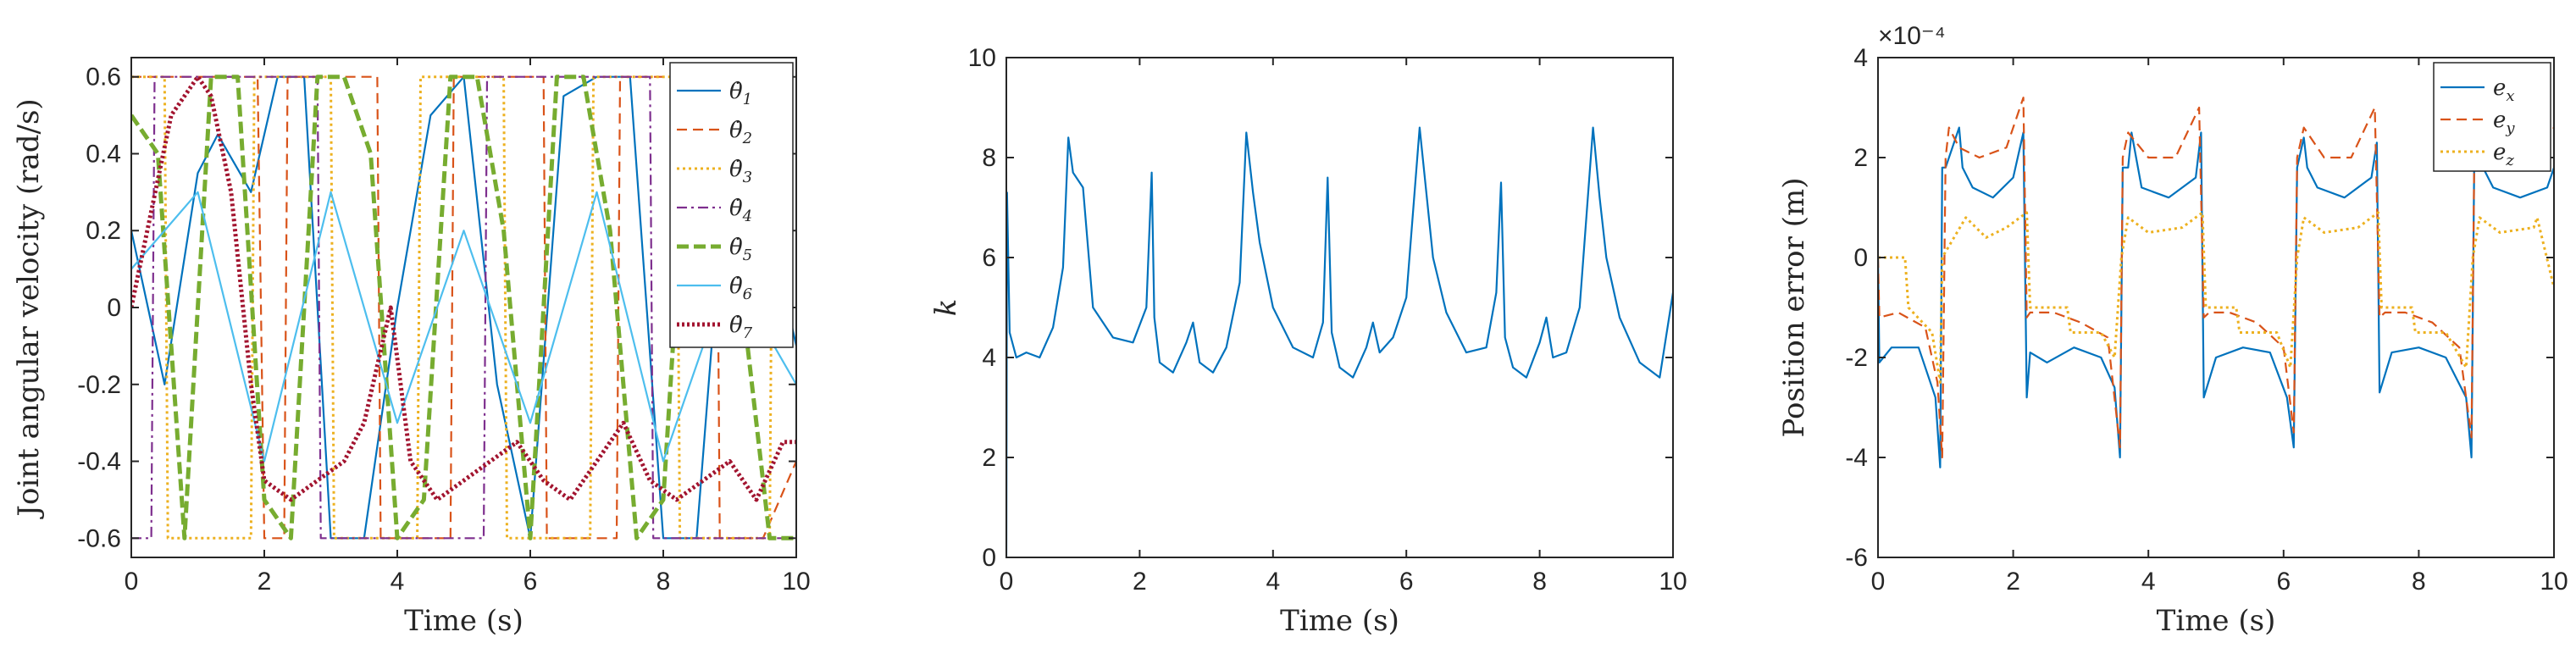  I want to click on y-tick-label: 6, so click(989, 258).